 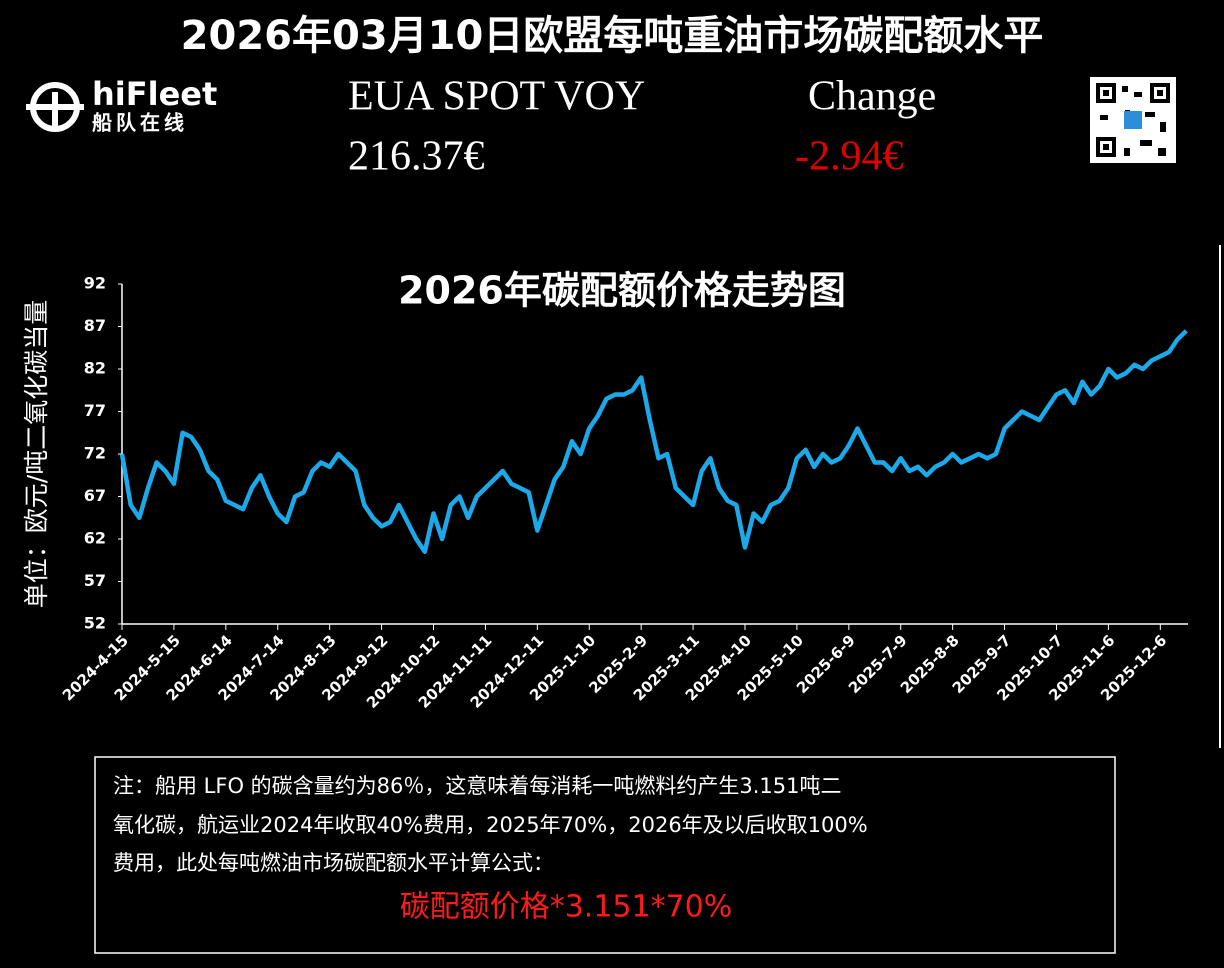 What do you see at coordinates (95, 538) in the screenshot?
I see `y-tick-label: 62` at bounding box center [95, 538].